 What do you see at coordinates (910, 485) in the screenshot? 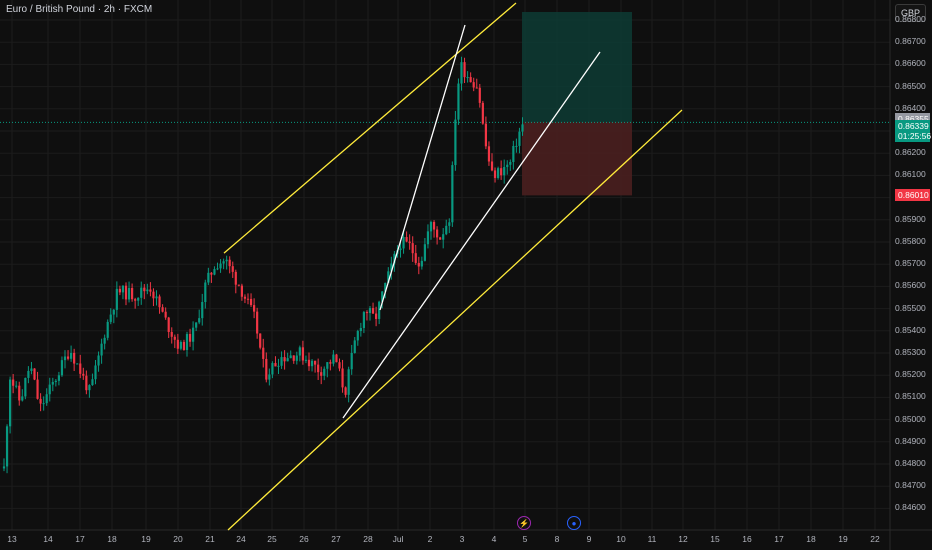
I see `price-tick-label: 0.84700` at bounding box center [910, 485].